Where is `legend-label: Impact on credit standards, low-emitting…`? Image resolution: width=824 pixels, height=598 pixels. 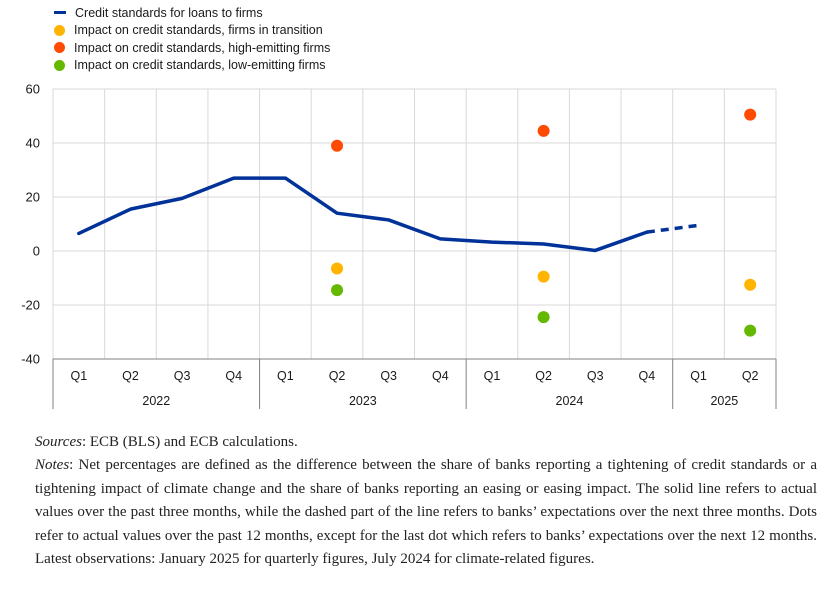 legend-label: Impact on credit standards, low-emitting… is located at coordinates (200, 65).